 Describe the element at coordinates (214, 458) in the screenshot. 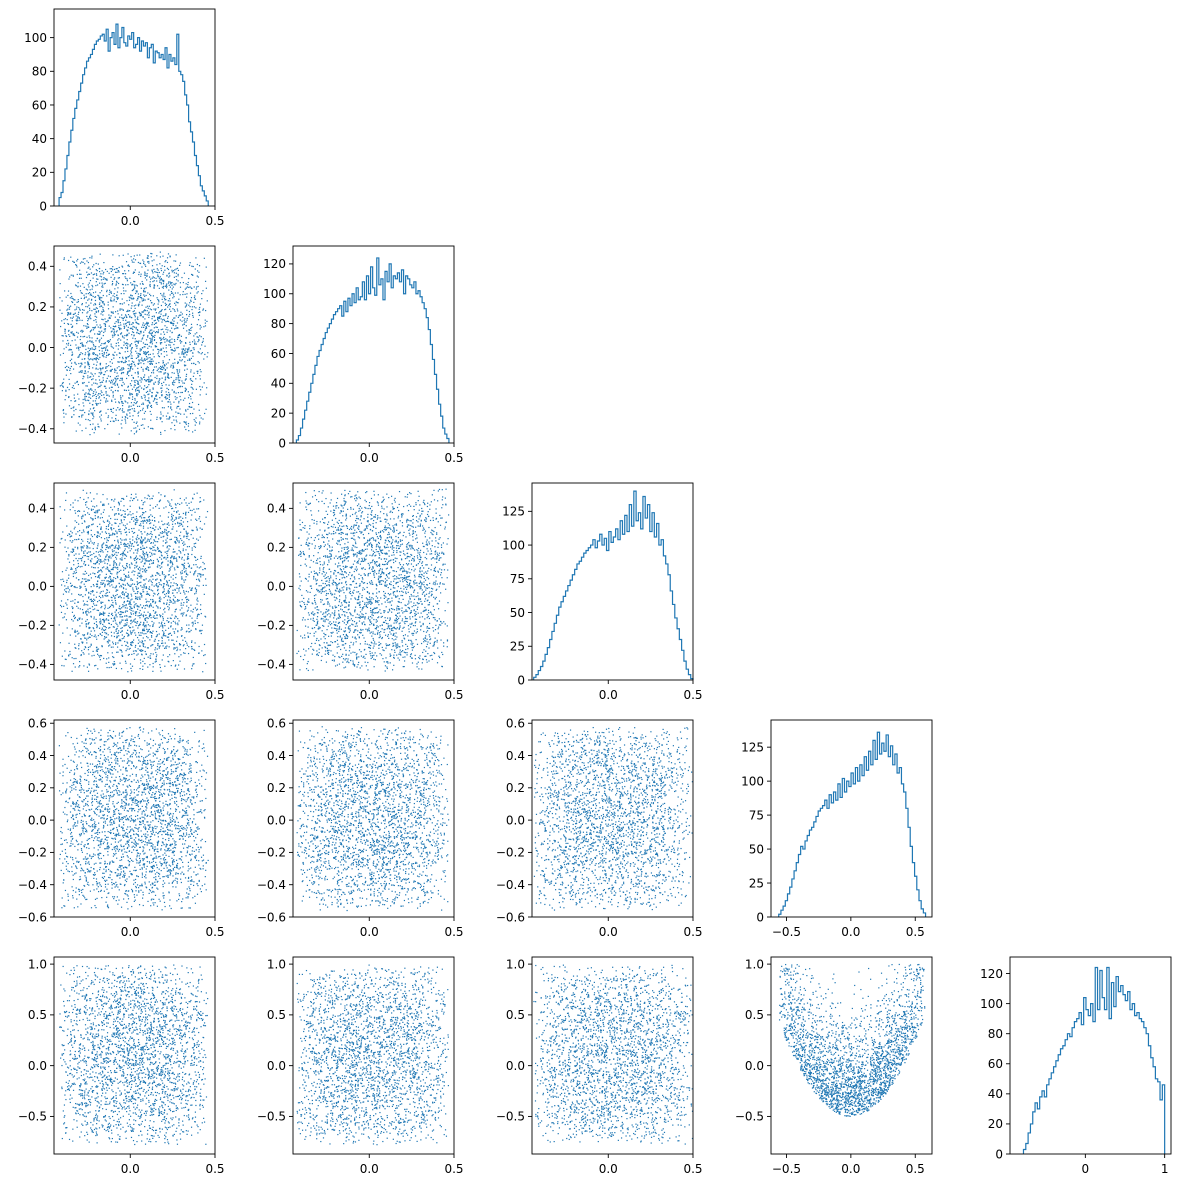

I see `x-tick-label: 0.5` at that location.